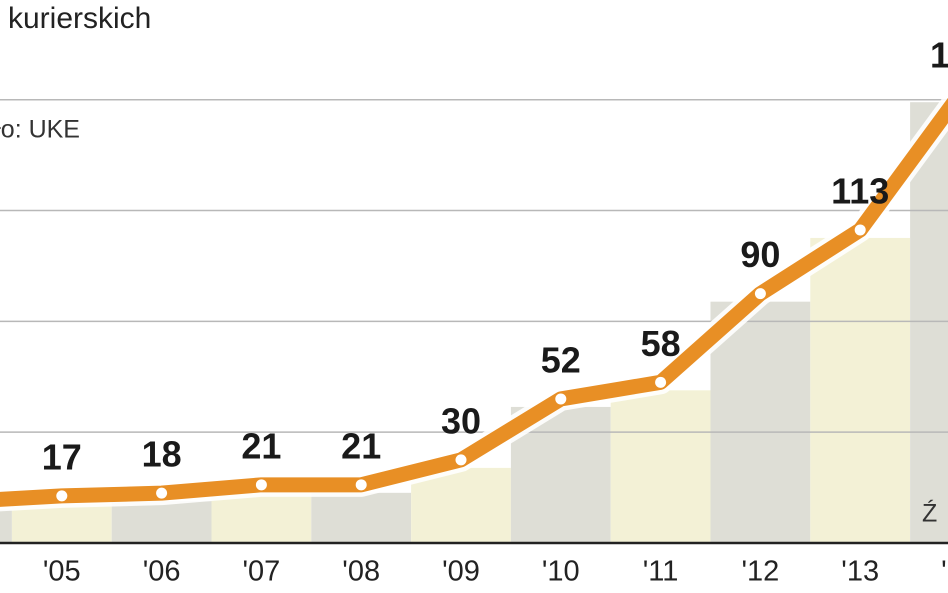 The width and height of the screenshot is (948, 593). I want to click on value-label: 30, so click(461, 420).